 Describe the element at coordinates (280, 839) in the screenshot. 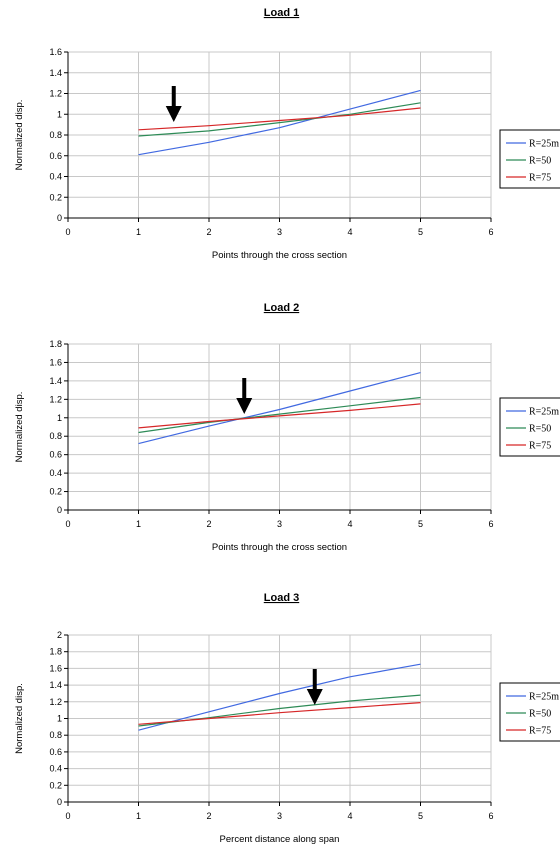

I see `x-axis-title: Percent distance along span` at that location.